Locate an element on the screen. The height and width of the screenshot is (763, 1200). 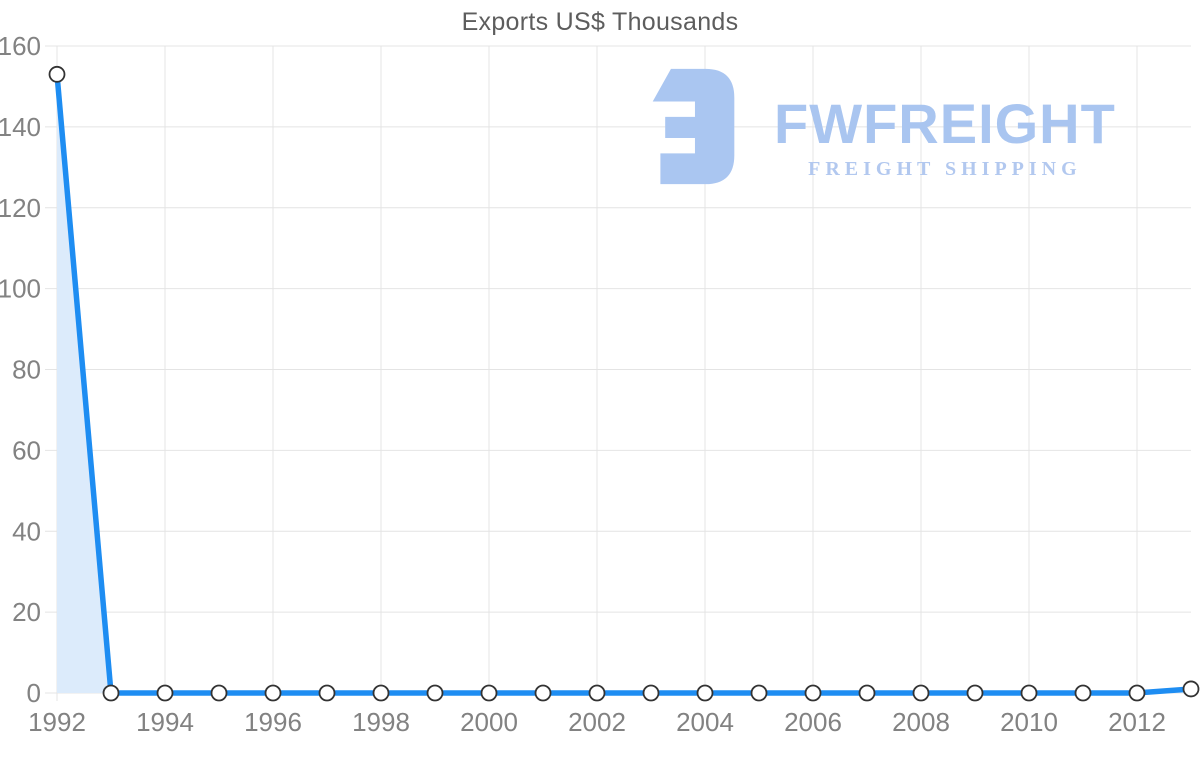
x-tick-label: 1996 is located at coordinates (273, 722).